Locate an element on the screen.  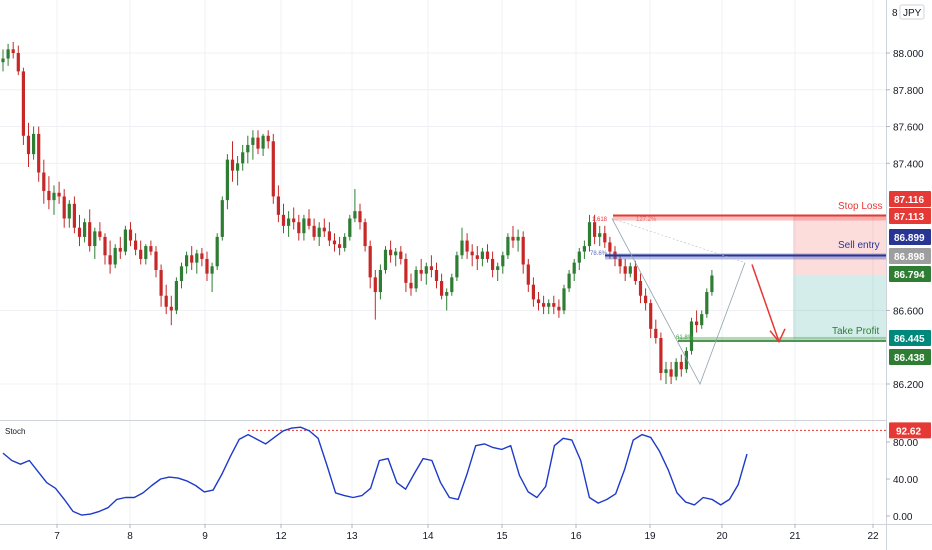
fib-top-right-label: 127.2% is located at coordinates (646, 220).